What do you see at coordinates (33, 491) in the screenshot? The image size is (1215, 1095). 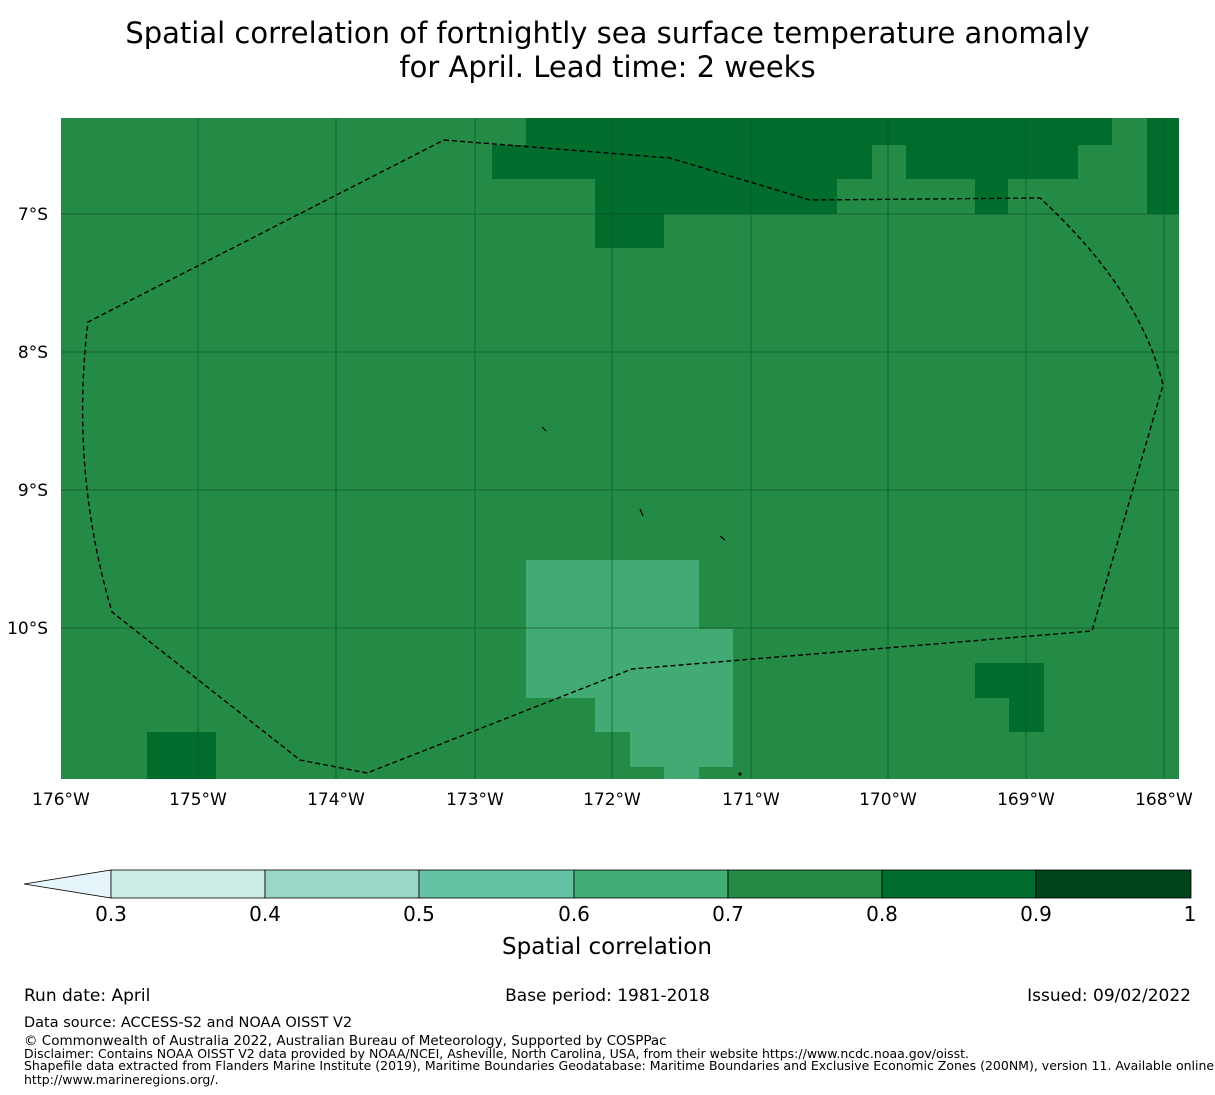 I see `lat-label: 9°S` at bounding box center [33, 491].